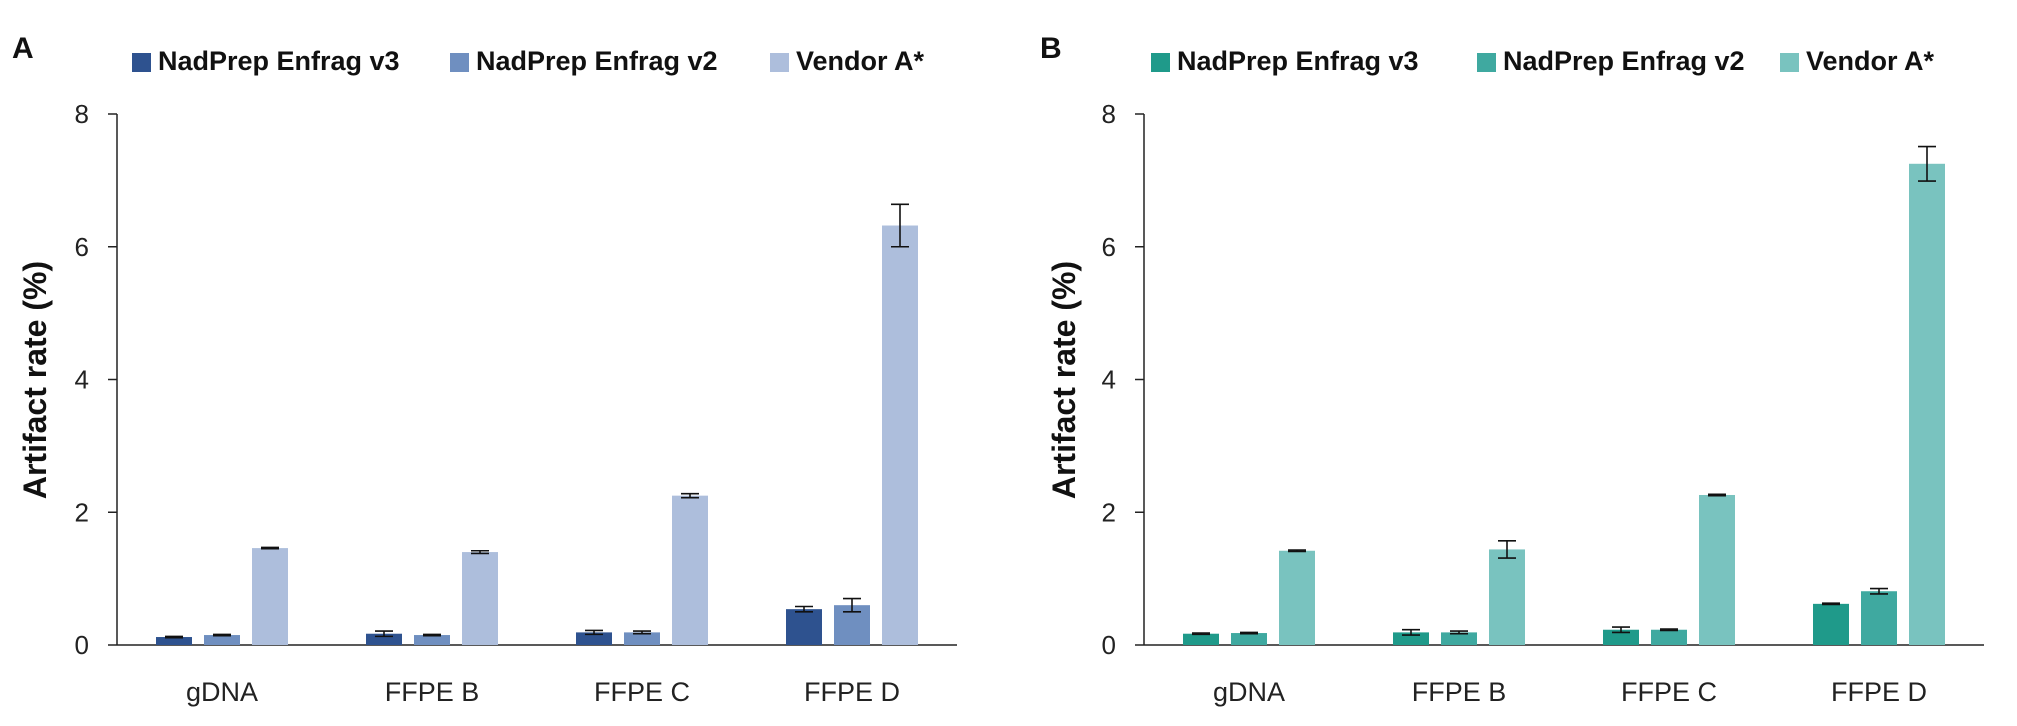 This screenshot has width=2017, height=726. I want to click on panel-label: A, so click(23, 48).